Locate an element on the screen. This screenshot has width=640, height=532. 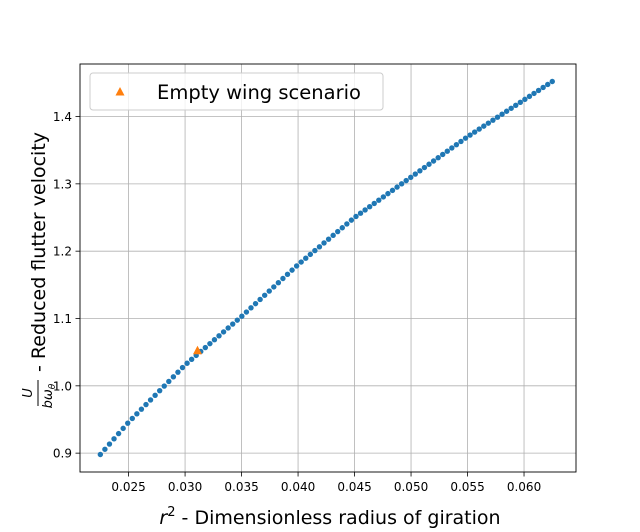
legend-box is located at coordinates (236, 91).